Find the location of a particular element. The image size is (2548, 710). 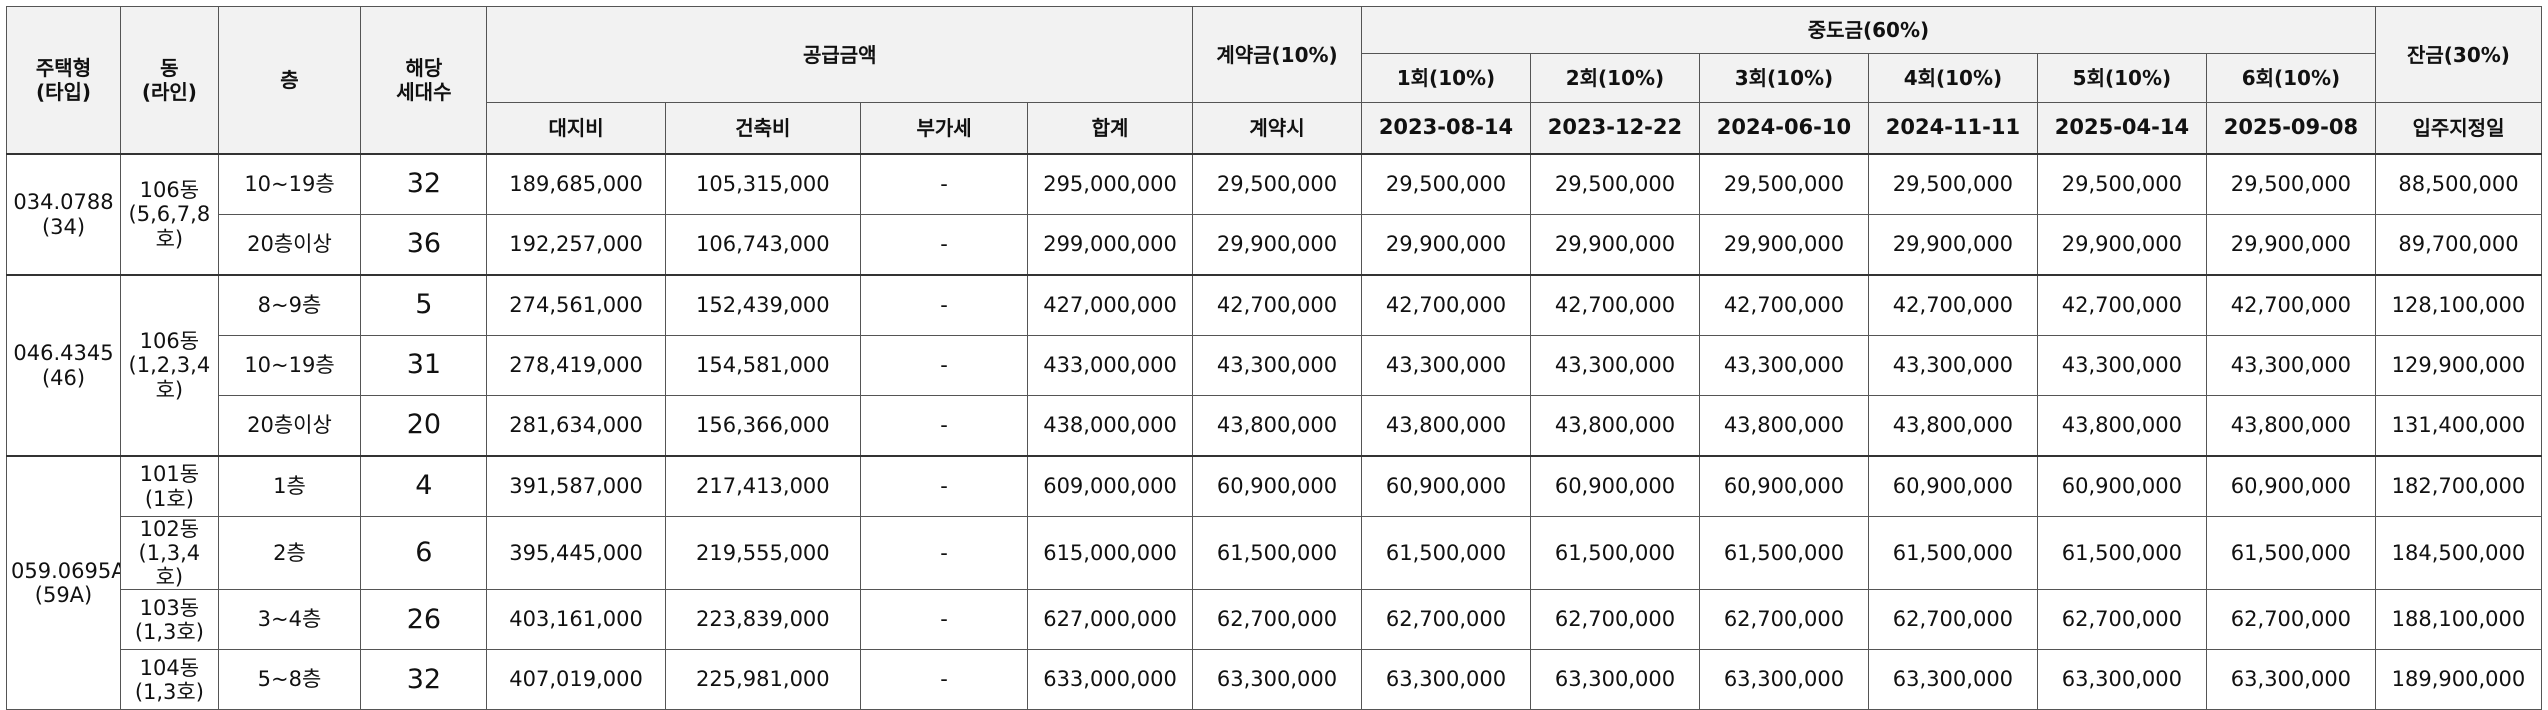

installment-1-cell: 61,500,000 is located at coordinates (1445, 553).